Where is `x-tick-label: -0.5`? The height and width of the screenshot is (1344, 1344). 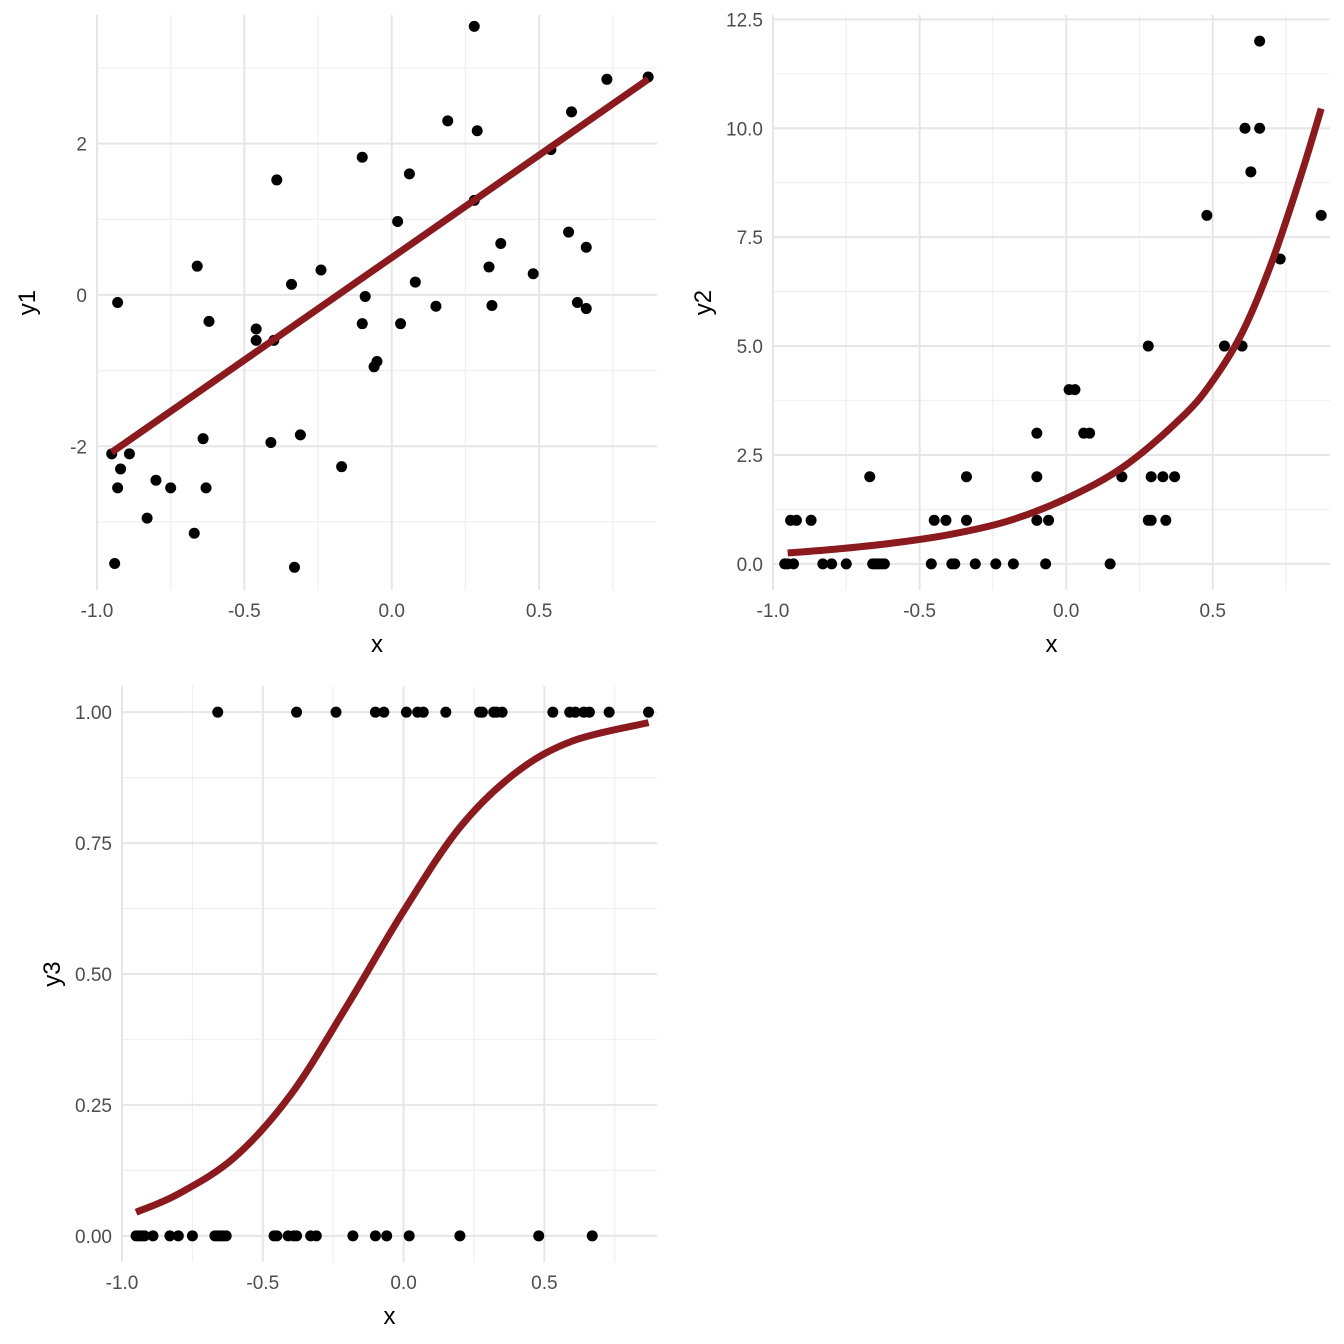
x-tick-label: -0.5 is located at coordinates (919, 611).